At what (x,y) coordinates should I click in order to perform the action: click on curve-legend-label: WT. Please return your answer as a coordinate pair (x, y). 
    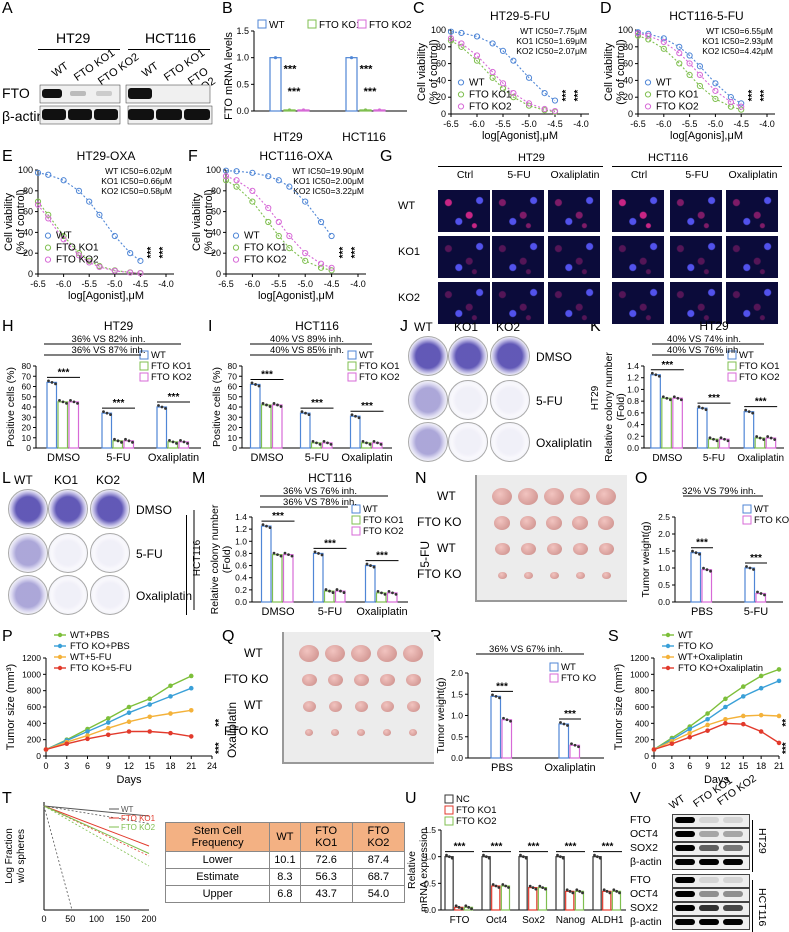
    Looking at the image, I should click on (64, 236).